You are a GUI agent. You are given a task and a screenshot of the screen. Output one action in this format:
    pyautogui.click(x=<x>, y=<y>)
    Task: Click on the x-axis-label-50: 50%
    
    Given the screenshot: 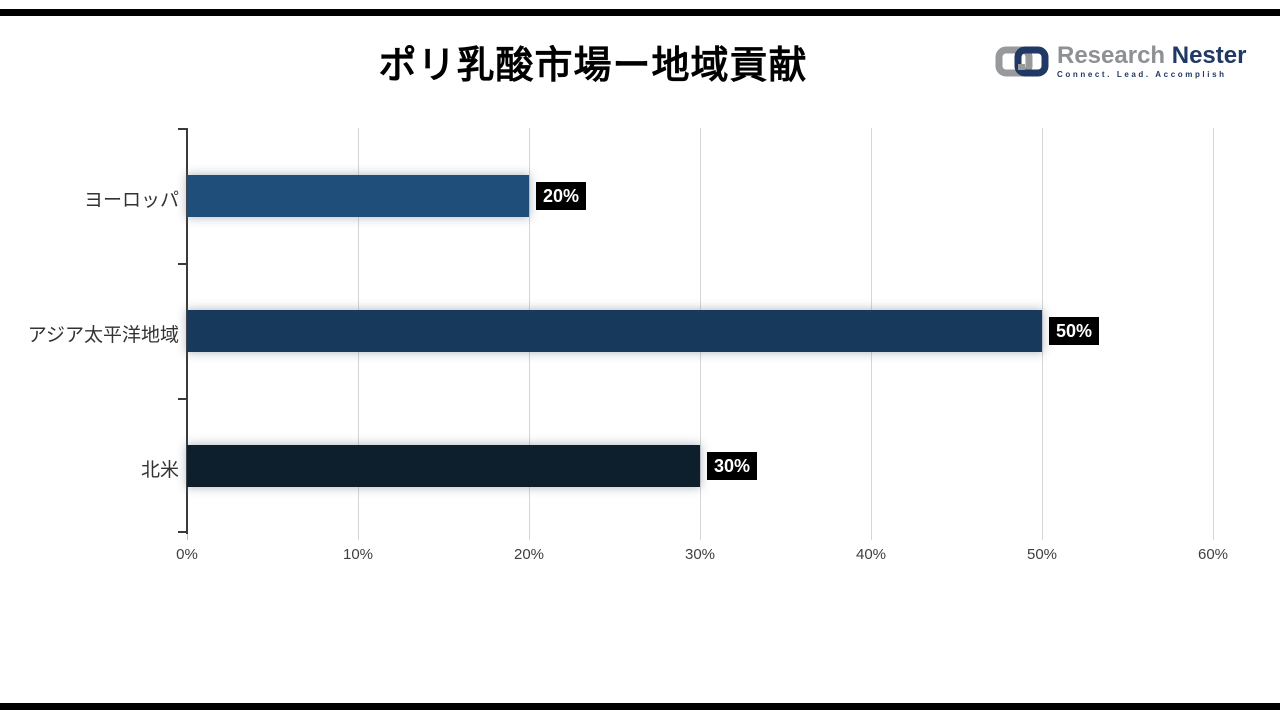 What is the action you would take?
    pyautogui.click(x=1042, y=554)
    